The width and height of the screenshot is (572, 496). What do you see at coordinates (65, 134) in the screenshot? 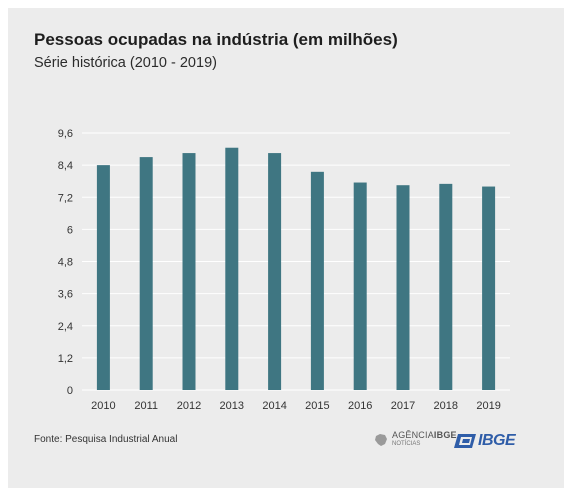
I see `y-tick-label: 9,6` at bounding box center [65, 134].